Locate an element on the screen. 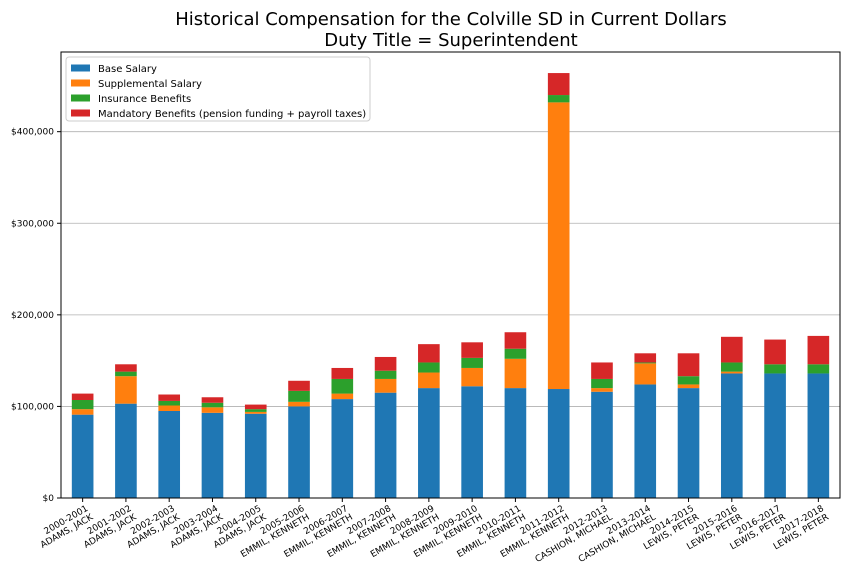 The image size is (864, 576). y-tick-label: $100,000 is located at coordinates (32, 407).